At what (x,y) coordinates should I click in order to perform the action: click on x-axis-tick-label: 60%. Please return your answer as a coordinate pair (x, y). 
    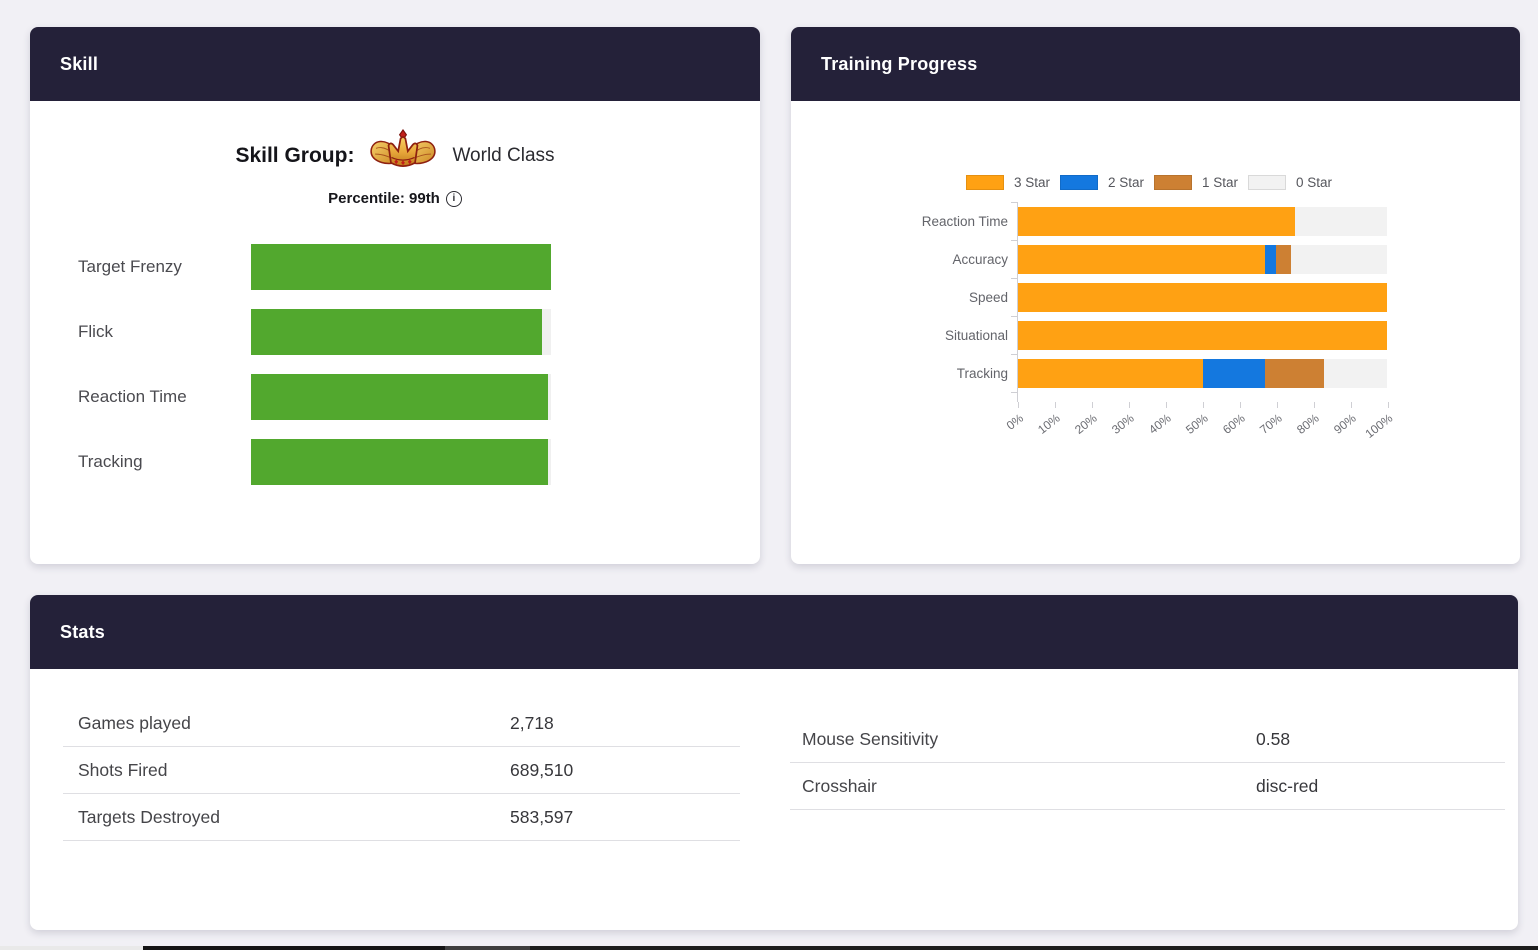
    Looking at the image, I should click on (1234, 424).